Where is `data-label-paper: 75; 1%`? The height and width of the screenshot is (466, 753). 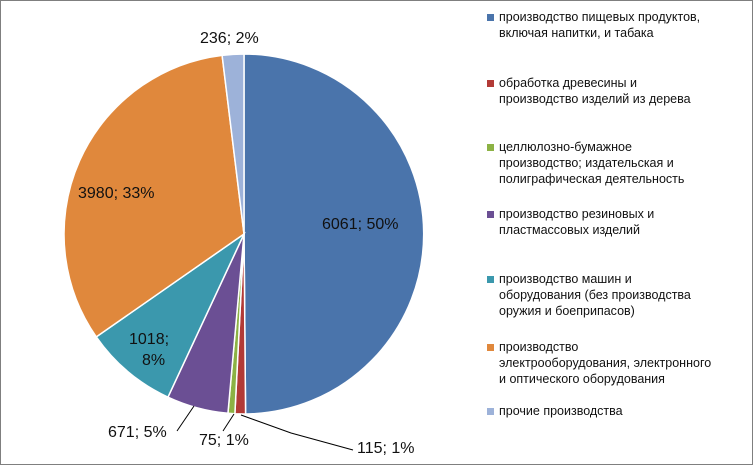 data-label-paper: 75; 1% is located at coordinates (224, 440).